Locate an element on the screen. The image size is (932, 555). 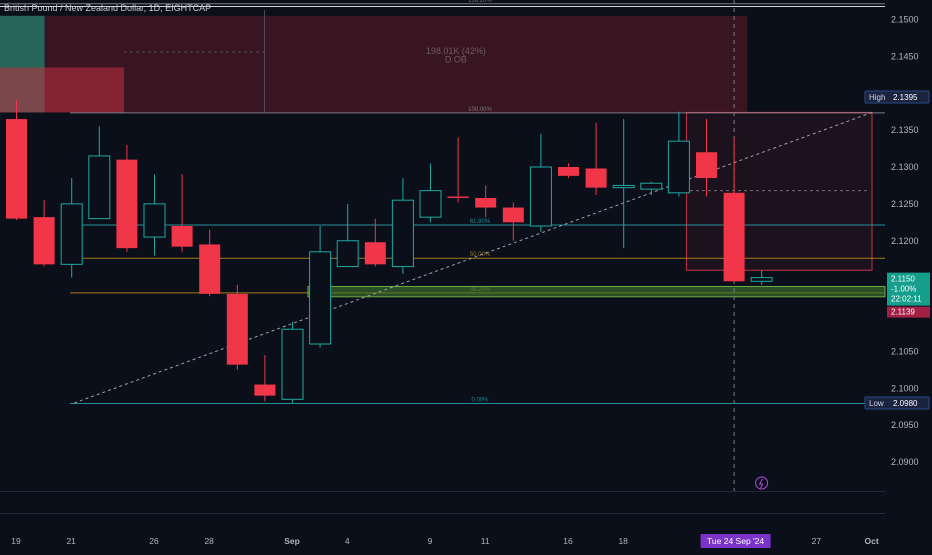
current-price-badge is located at coordinates (908, 289).